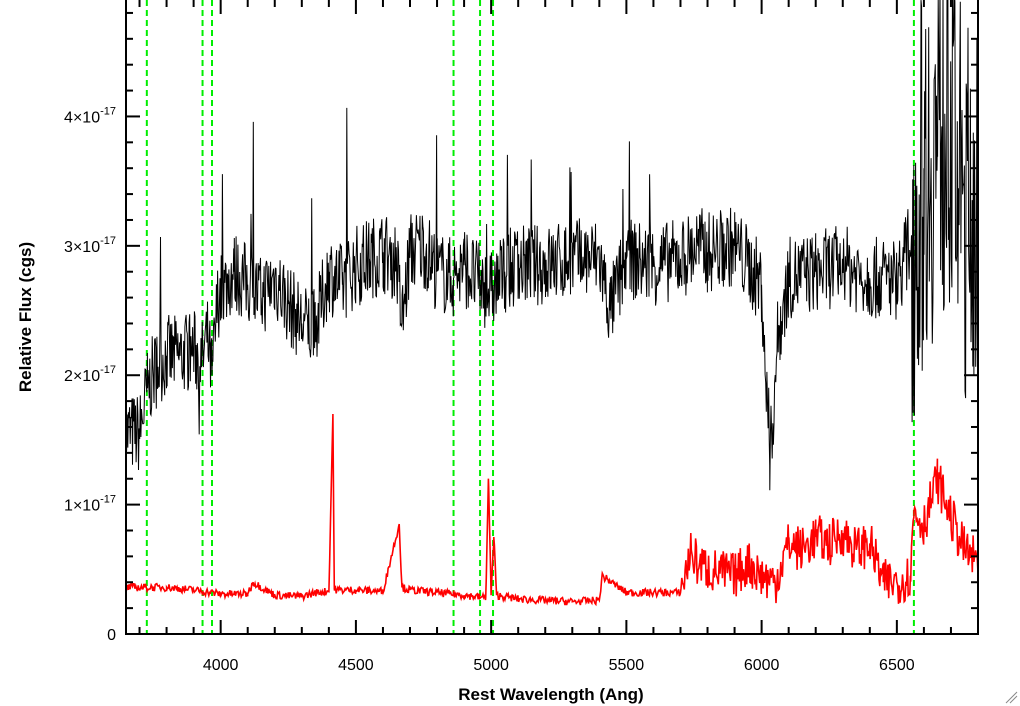  Describe the element at coordinates (221, 665) in the screenshot. I see `x-tick-label: 4000` at that location.